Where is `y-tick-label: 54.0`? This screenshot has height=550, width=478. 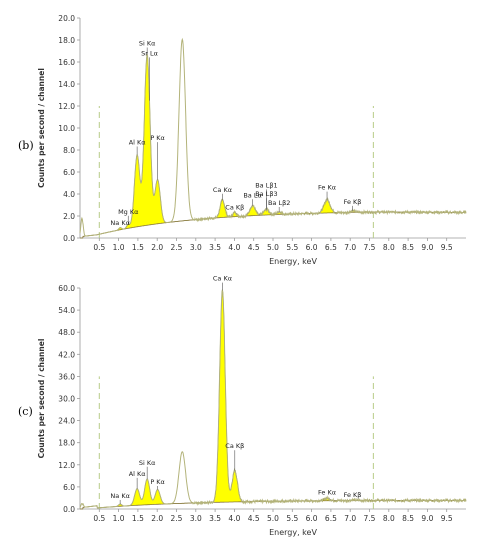
y-tick-label: 54.0 is located at coordinates (66, 310).